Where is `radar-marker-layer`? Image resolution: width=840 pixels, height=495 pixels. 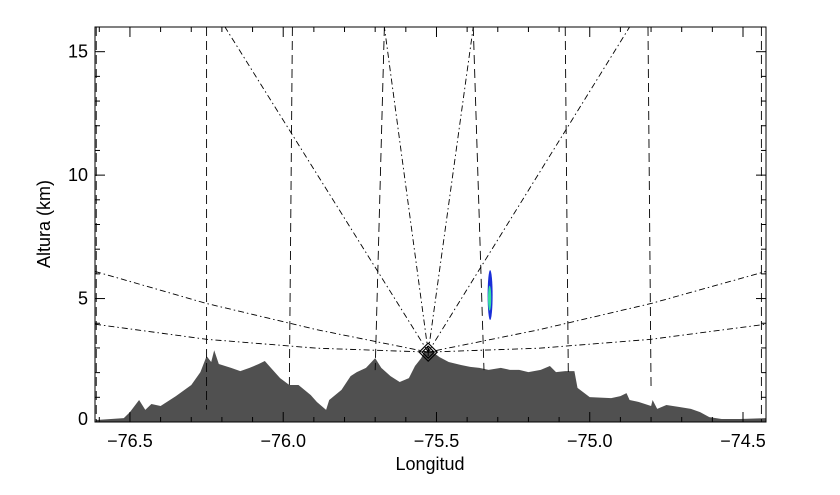 radar-marker-layer is located at coordinates (428, 352).